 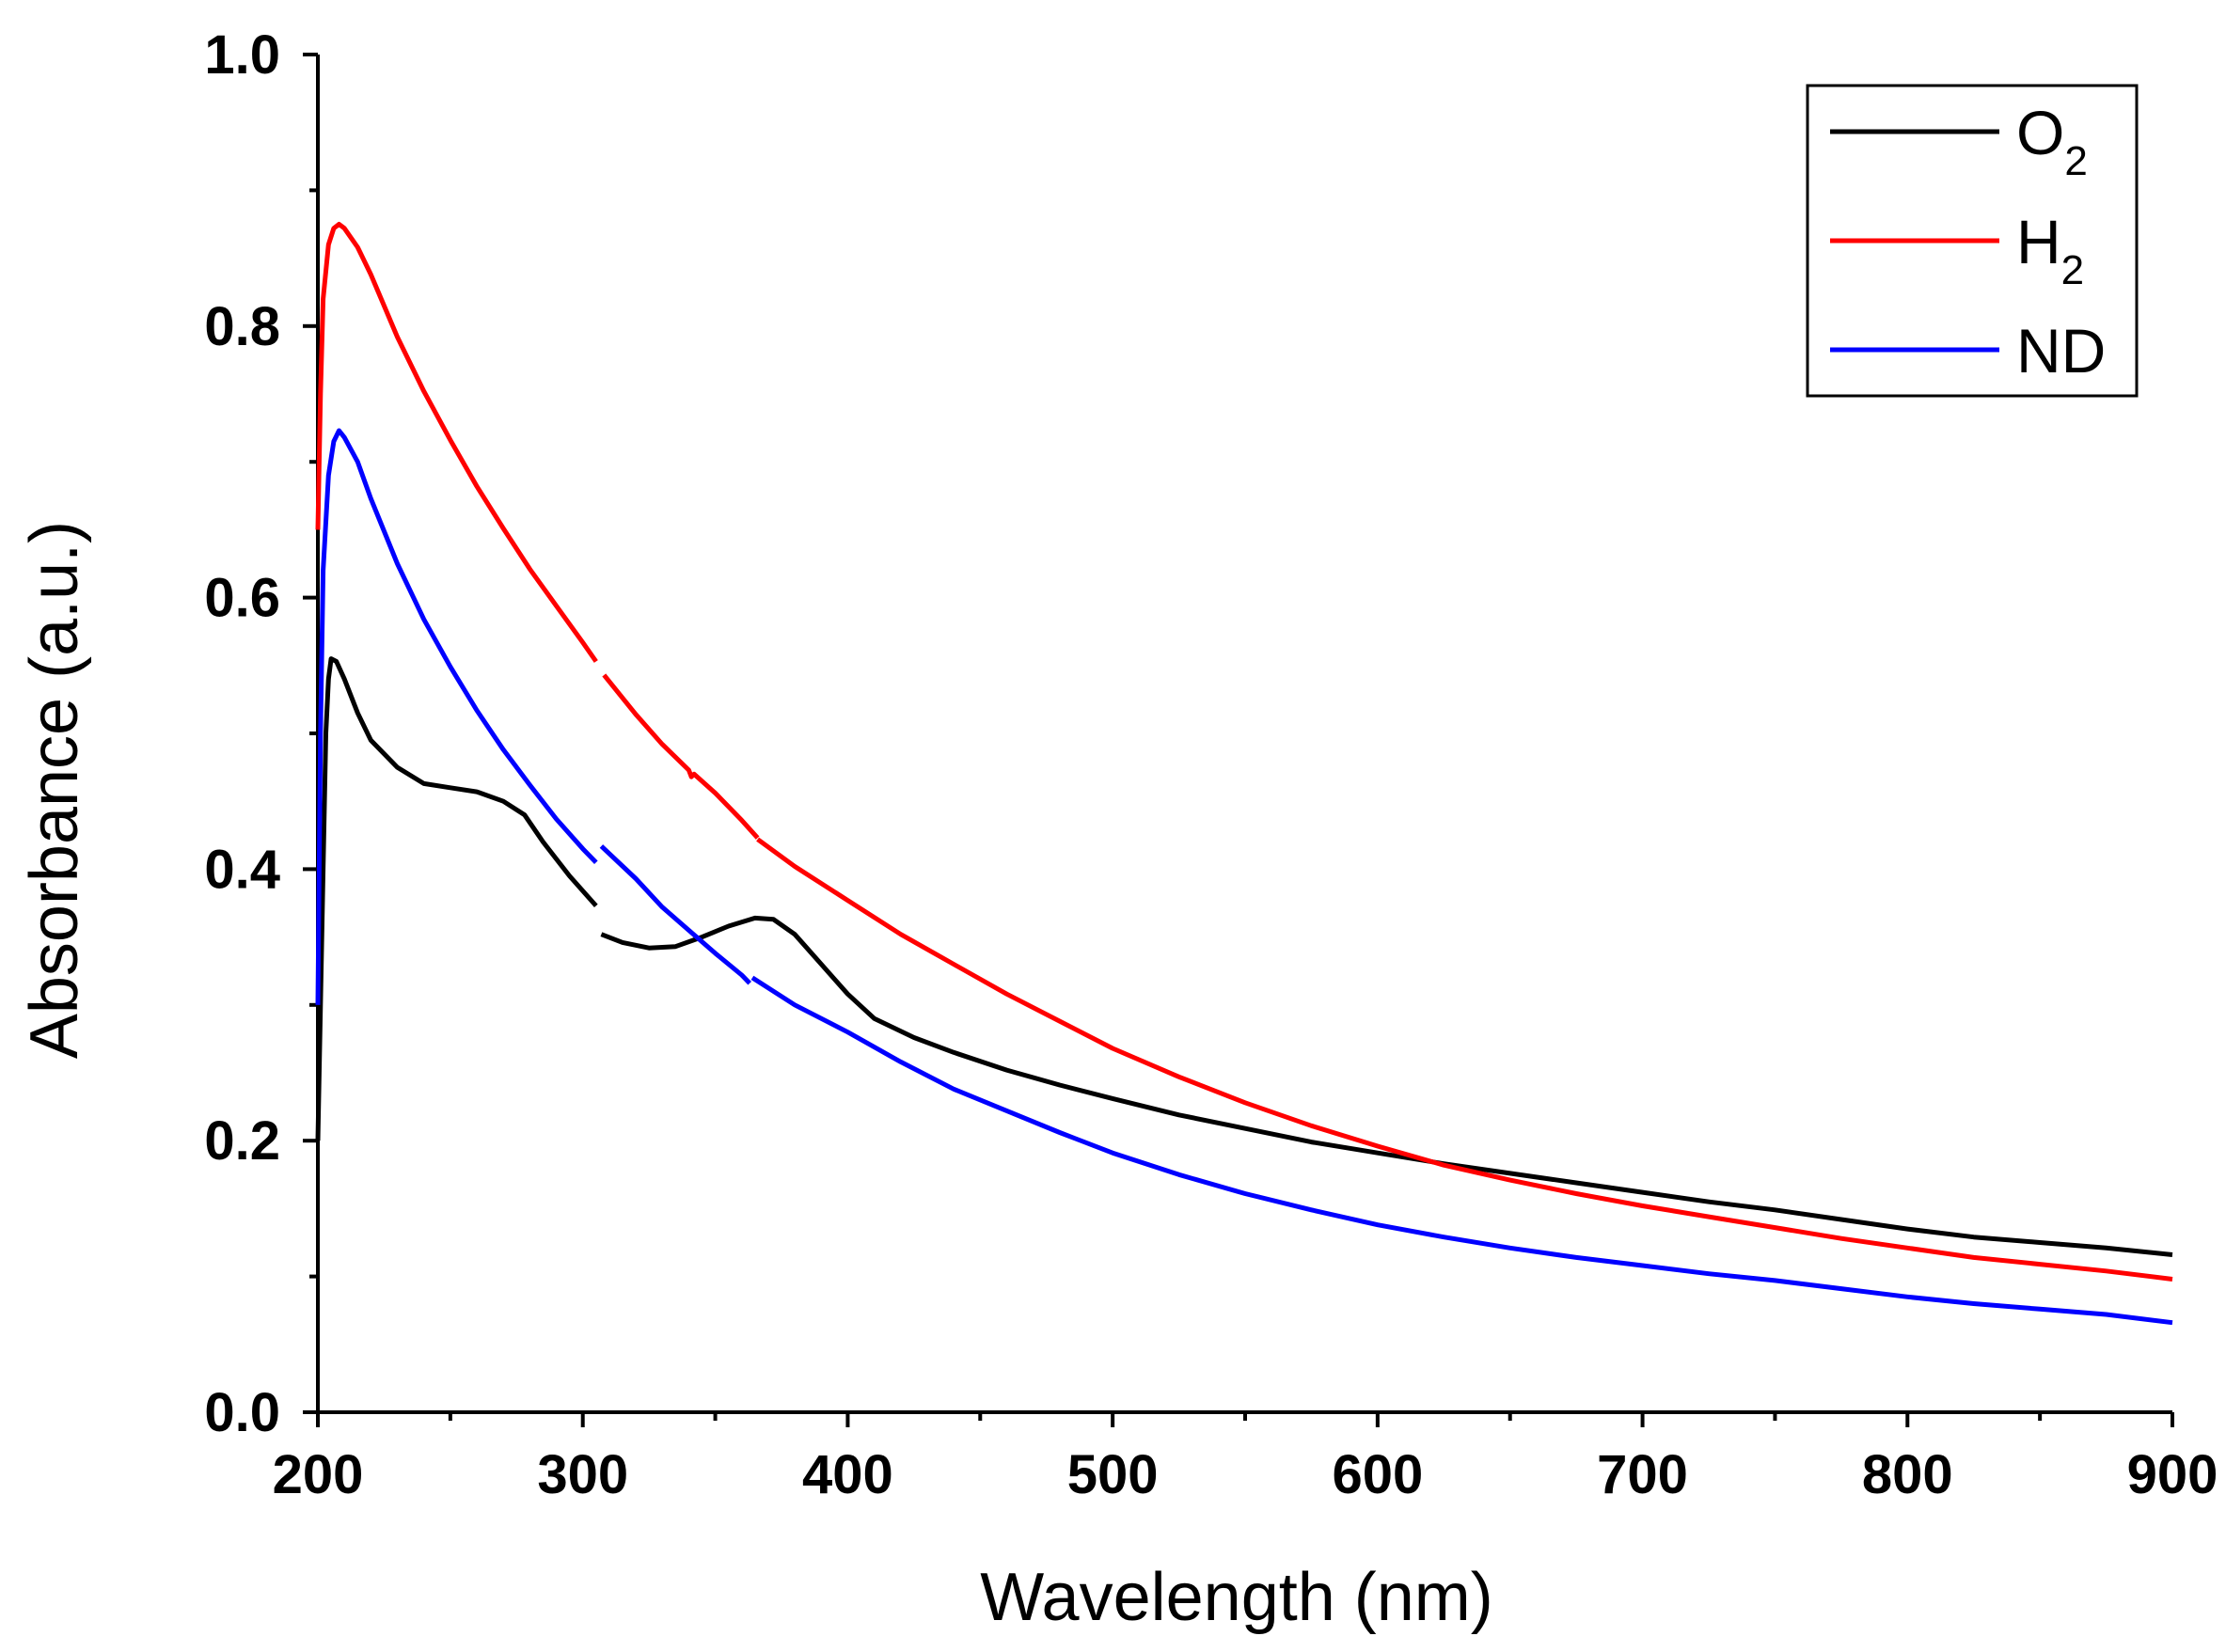 What do you see at coordinates (242, 599) in the screenshot?
I see `y-tick-label: 0.6` at bounding box center [242, 599].